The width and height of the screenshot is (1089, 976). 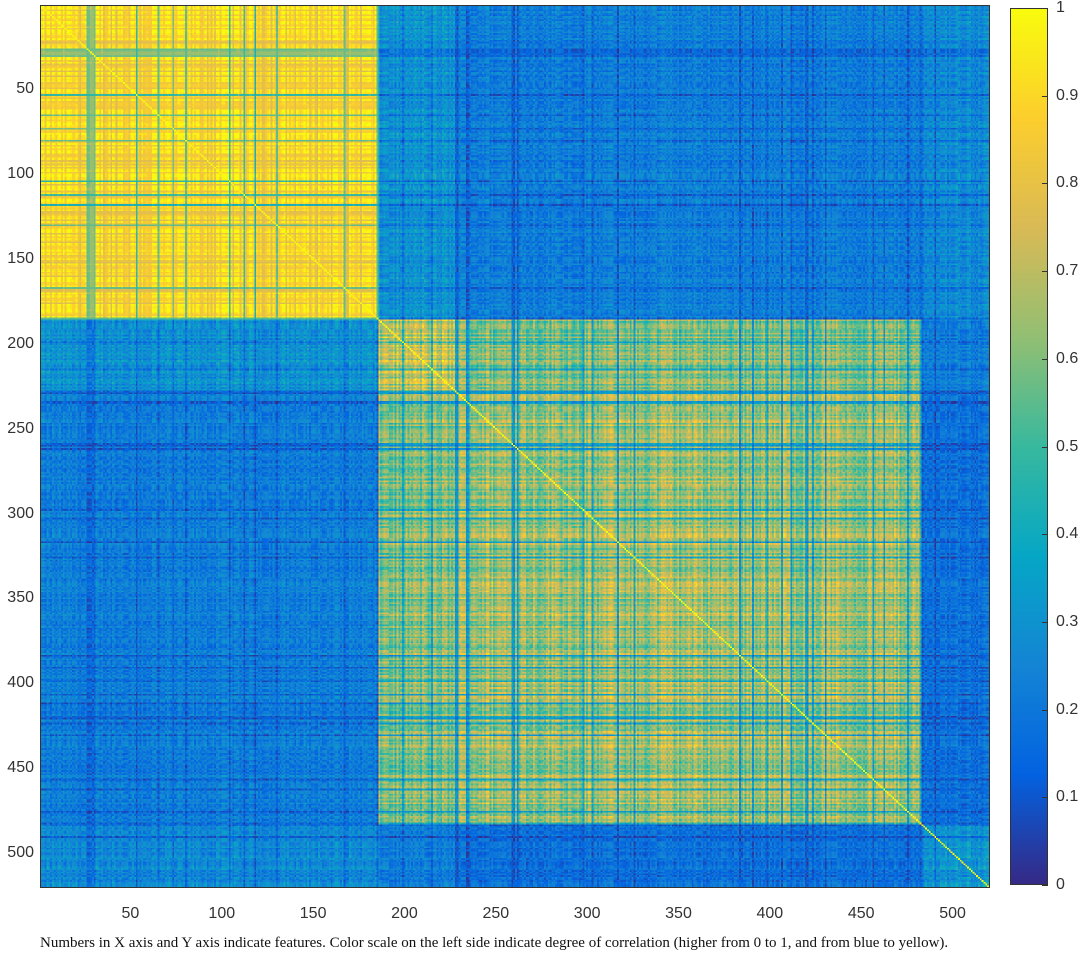 What do you see at coordinates (770, 913) in the screenshot?
I see `x-tick-label: 400` at bounding box center [770, 913].